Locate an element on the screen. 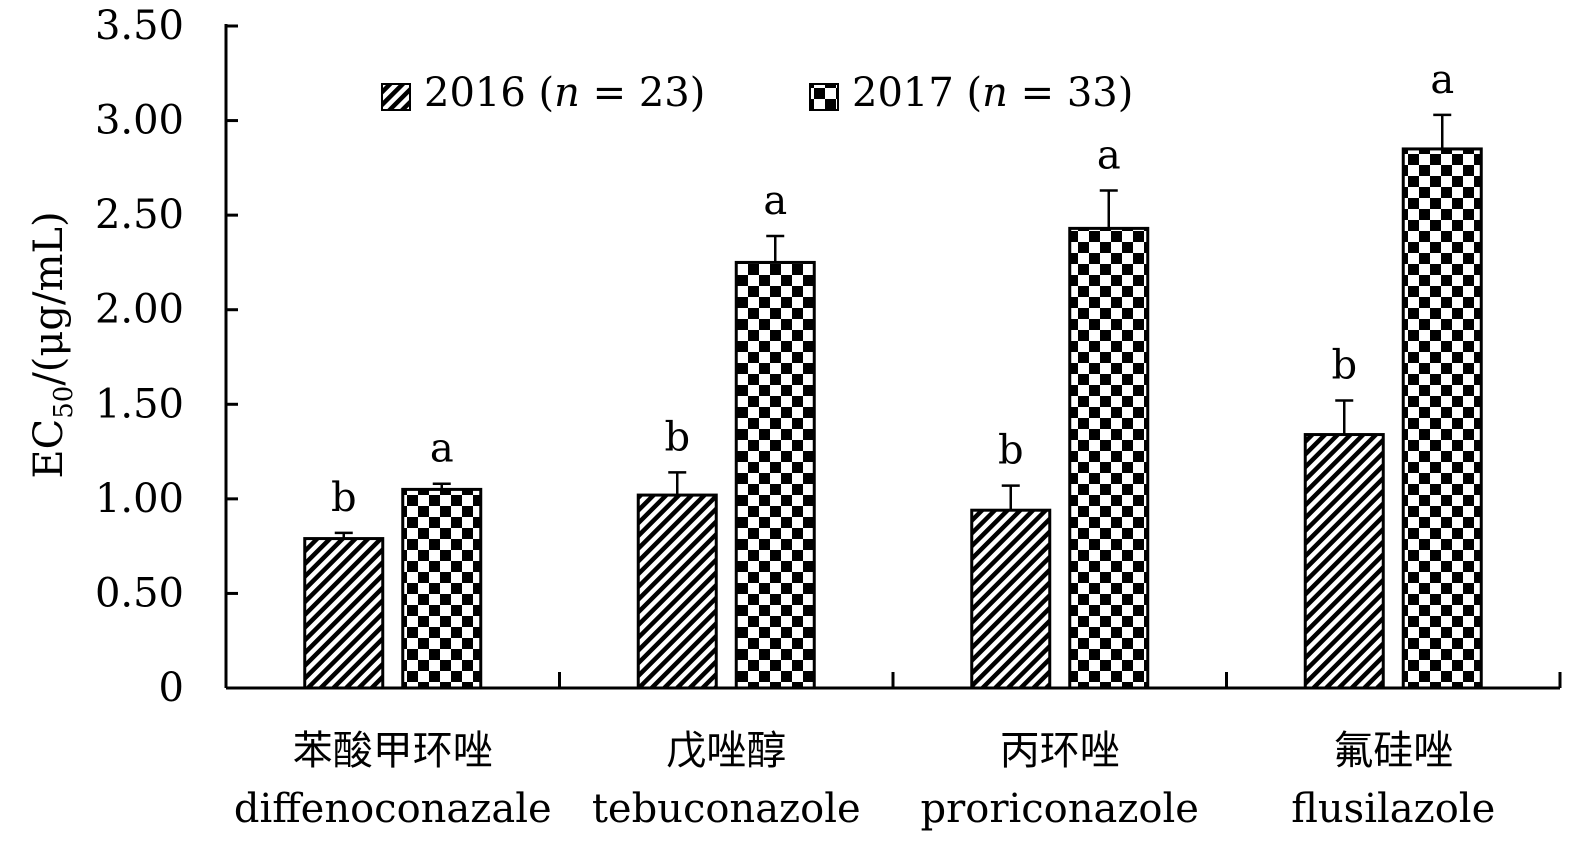 The image size is (1575, 843). legend-label-2016: 2016 (n = 23) is located at coordinates (564, 93).